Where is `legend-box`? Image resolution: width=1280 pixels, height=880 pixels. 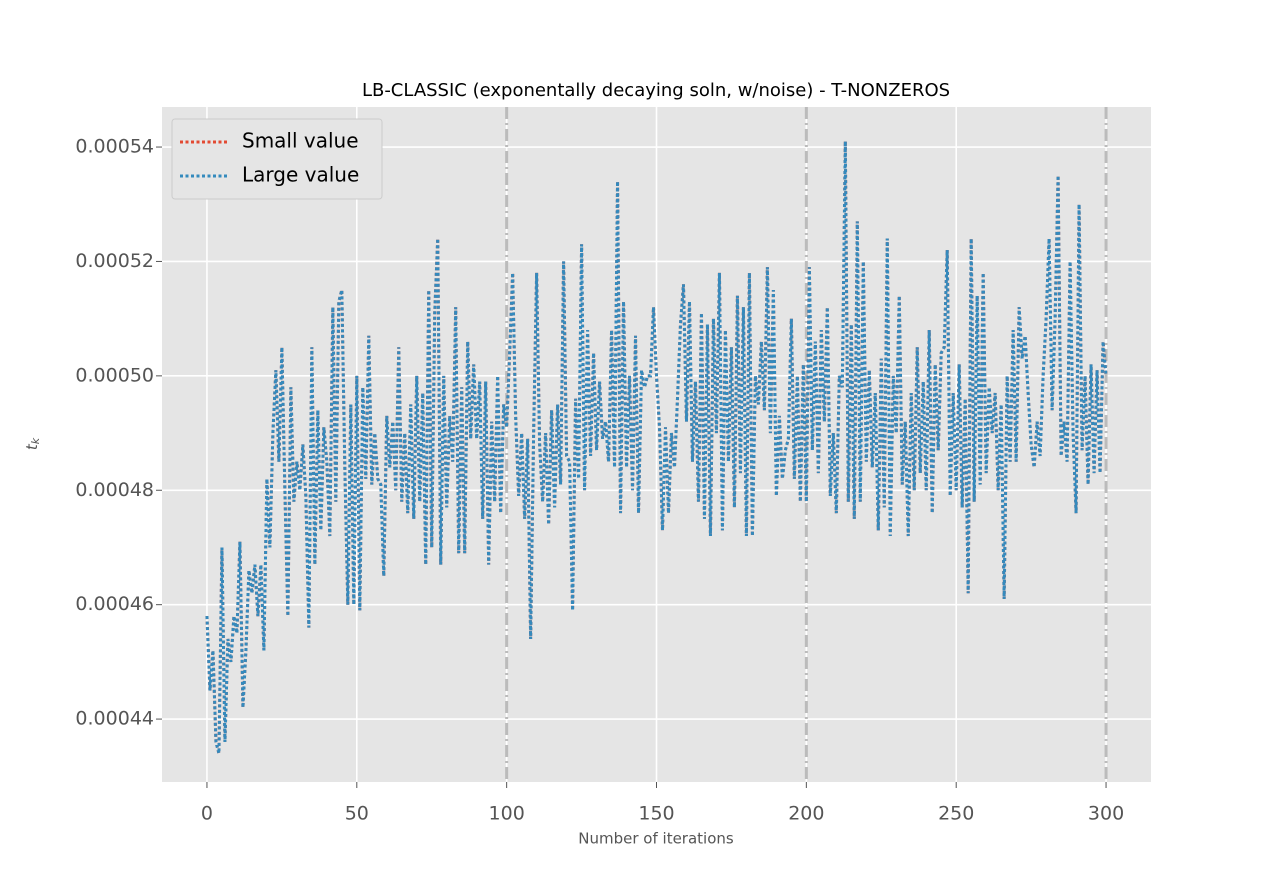
legend-box is located at coordinates (277, 159).